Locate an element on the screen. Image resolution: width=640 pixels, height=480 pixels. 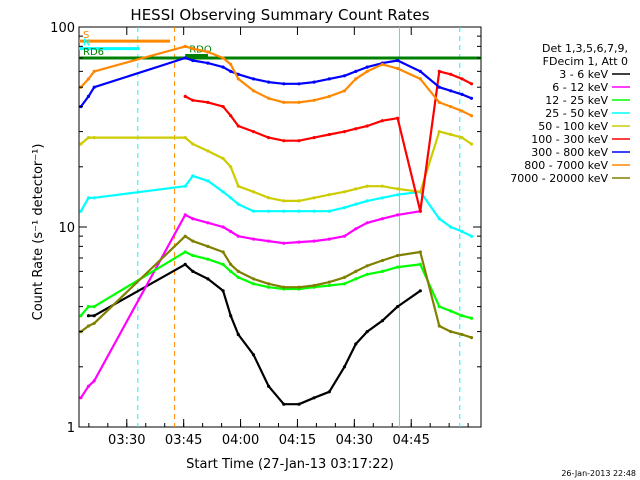
flag-label-rd6: RD6 is located at coordinates (93, 52).